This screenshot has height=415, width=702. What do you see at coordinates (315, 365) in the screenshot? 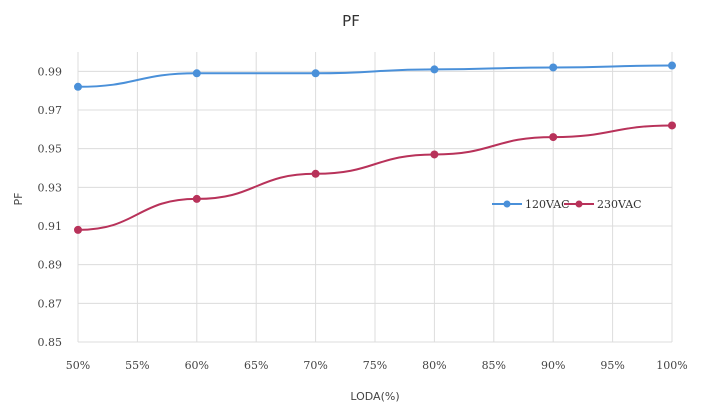
I see `x-tick-label: 70%` at bounding box center [315, 365].